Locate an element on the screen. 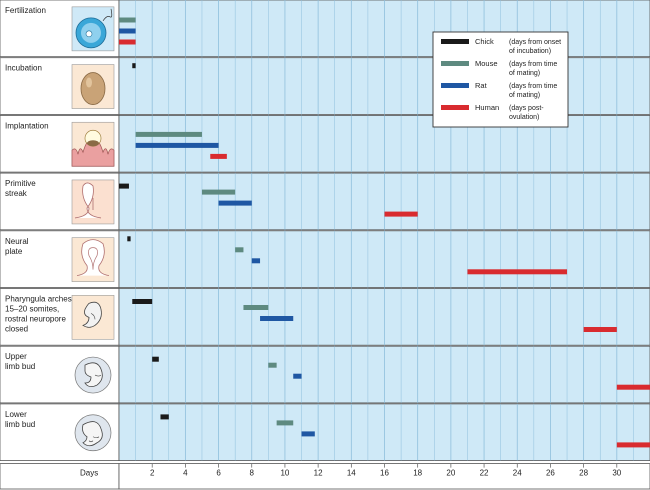 Image resolution: width=650 pixels, height=490 pixels. stage-label: Implantation is located at coordinates (27, 125).